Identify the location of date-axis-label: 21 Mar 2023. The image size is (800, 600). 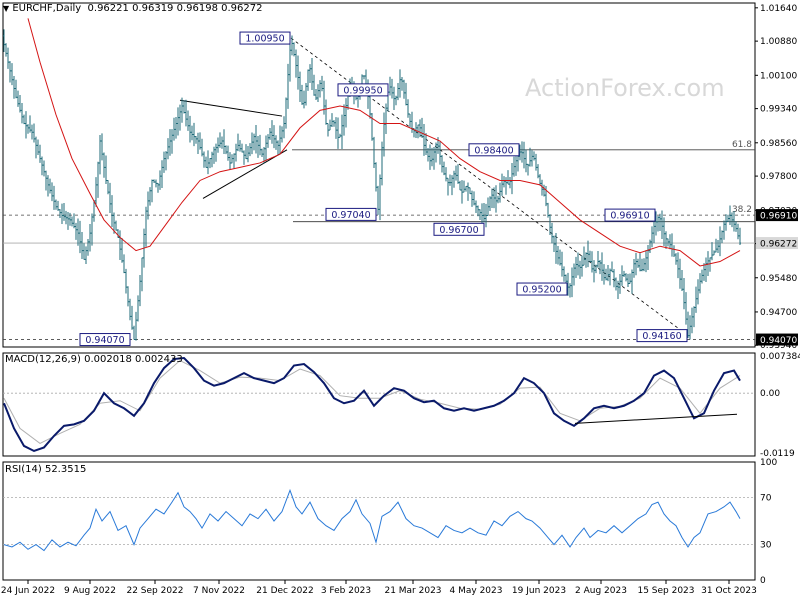
(412, 591).